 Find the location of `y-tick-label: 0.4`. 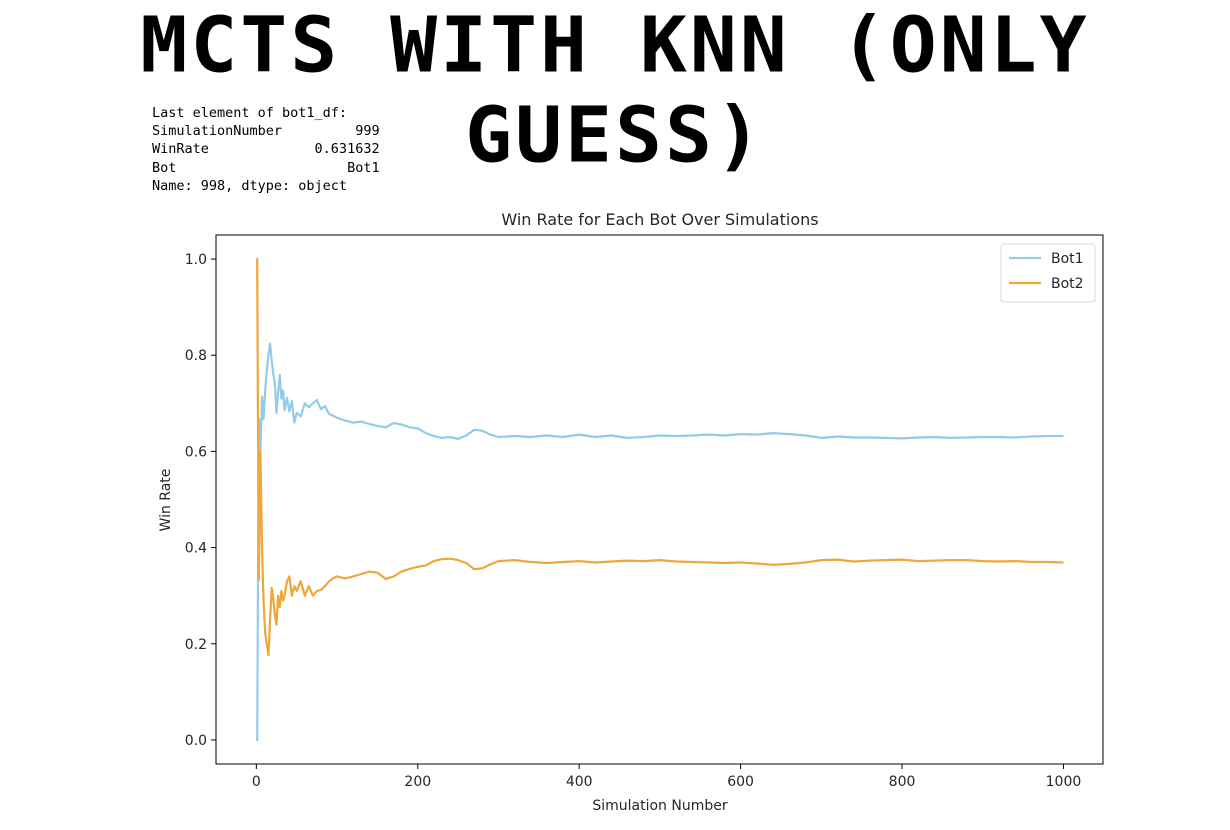

y-tick-label: 0.4 is located at coordinates (196, 549).